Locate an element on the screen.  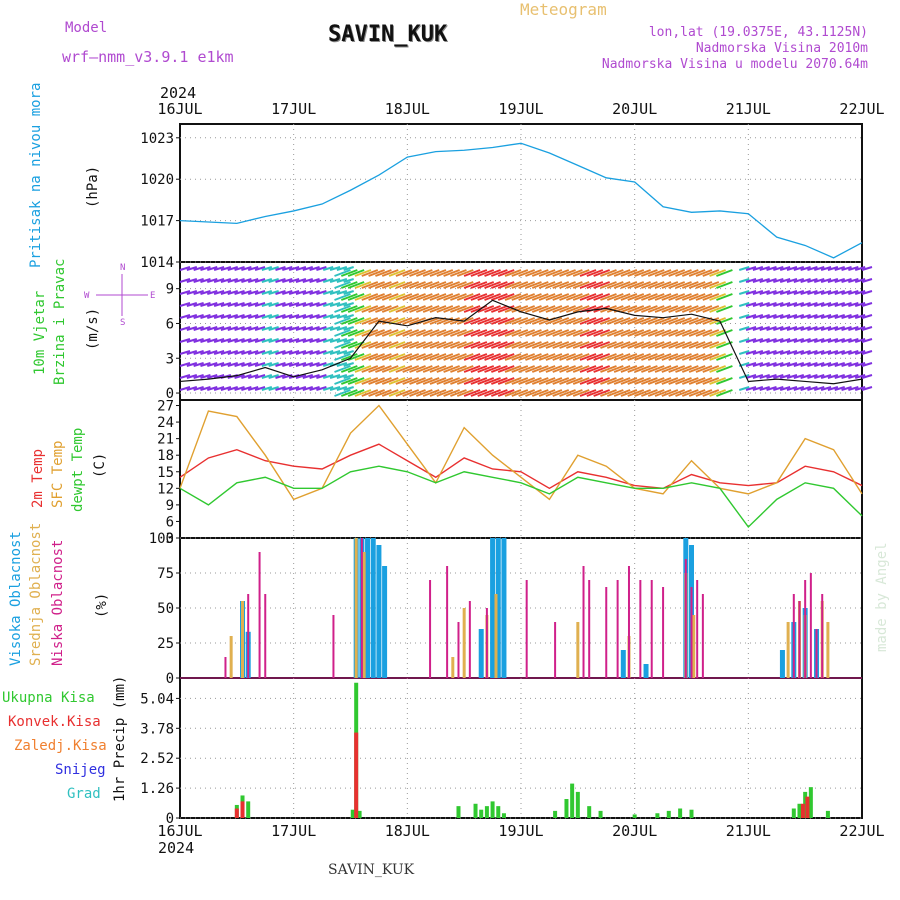
top-tick-label: 21JUL is located at coordinates (748, 109).